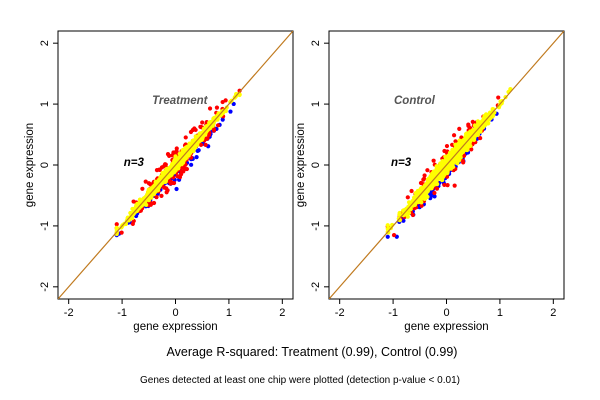 The image size is (600, 400). Describe the element at coordinates (175, 313) in the screenshot. I see `x-tick-label: 0` at that location.